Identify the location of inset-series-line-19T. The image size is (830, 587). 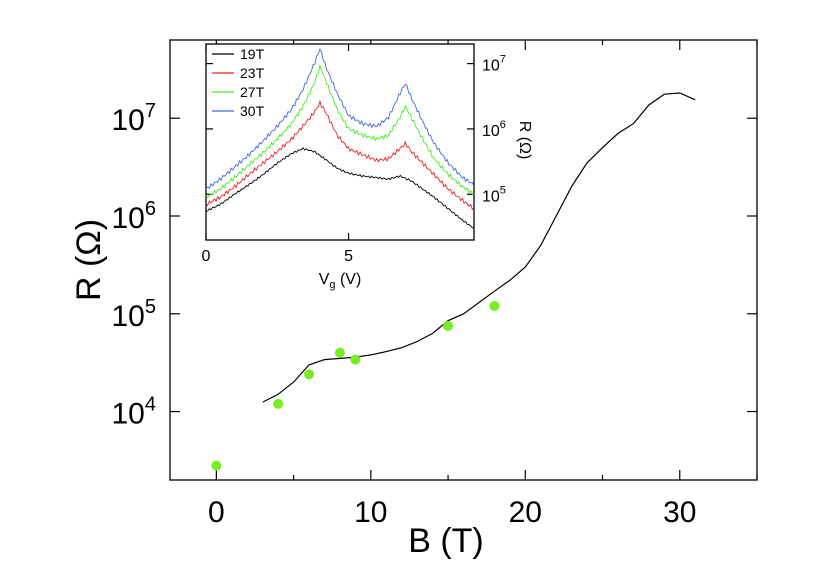
(340, 188).